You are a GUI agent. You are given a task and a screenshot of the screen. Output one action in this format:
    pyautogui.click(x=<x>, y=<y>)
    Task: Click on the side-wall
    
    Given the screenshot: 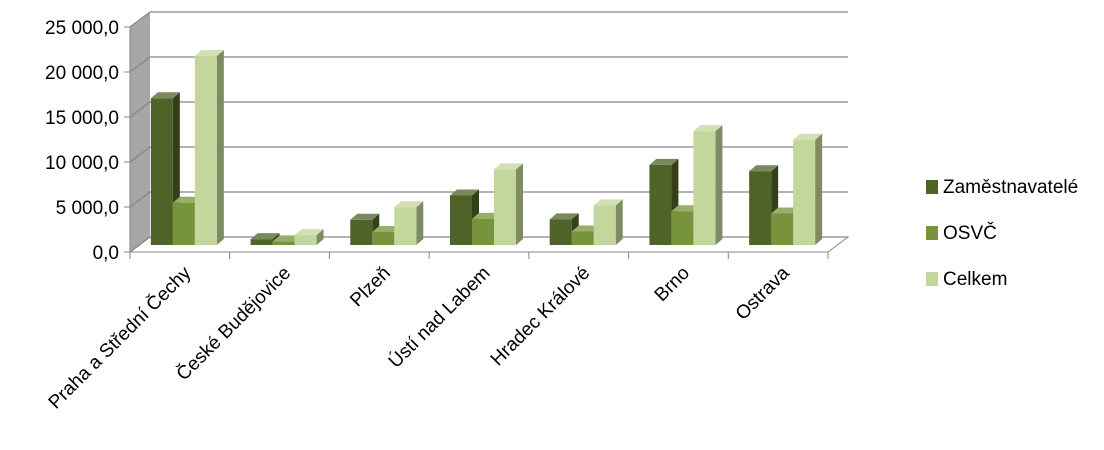 What is the action you would take?
    pyautogui.click(x=140, y=132)
    